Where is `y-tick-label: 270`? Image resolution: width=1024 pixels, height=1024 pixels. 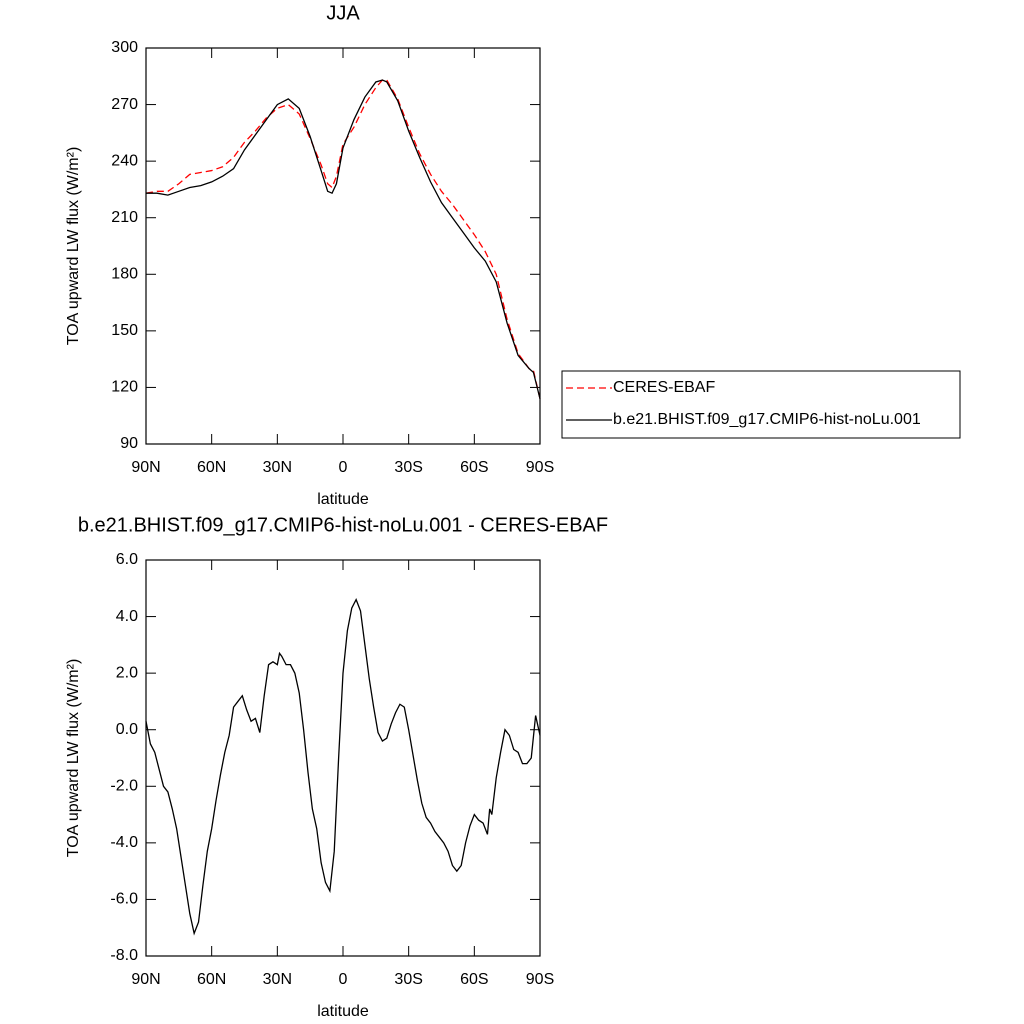 y-tick-label: 270 is located at coordinates (124, 104).